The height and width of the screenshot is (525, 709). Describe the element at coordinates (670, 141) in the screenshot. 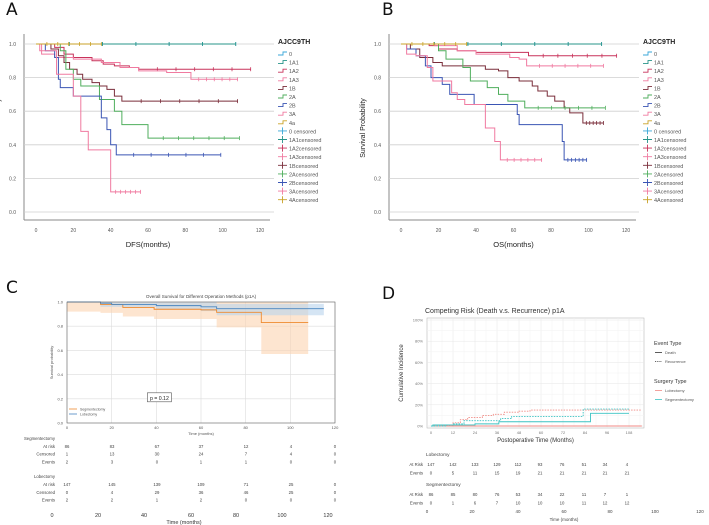

I see `legend-item-label: 1A1censored` at that location.